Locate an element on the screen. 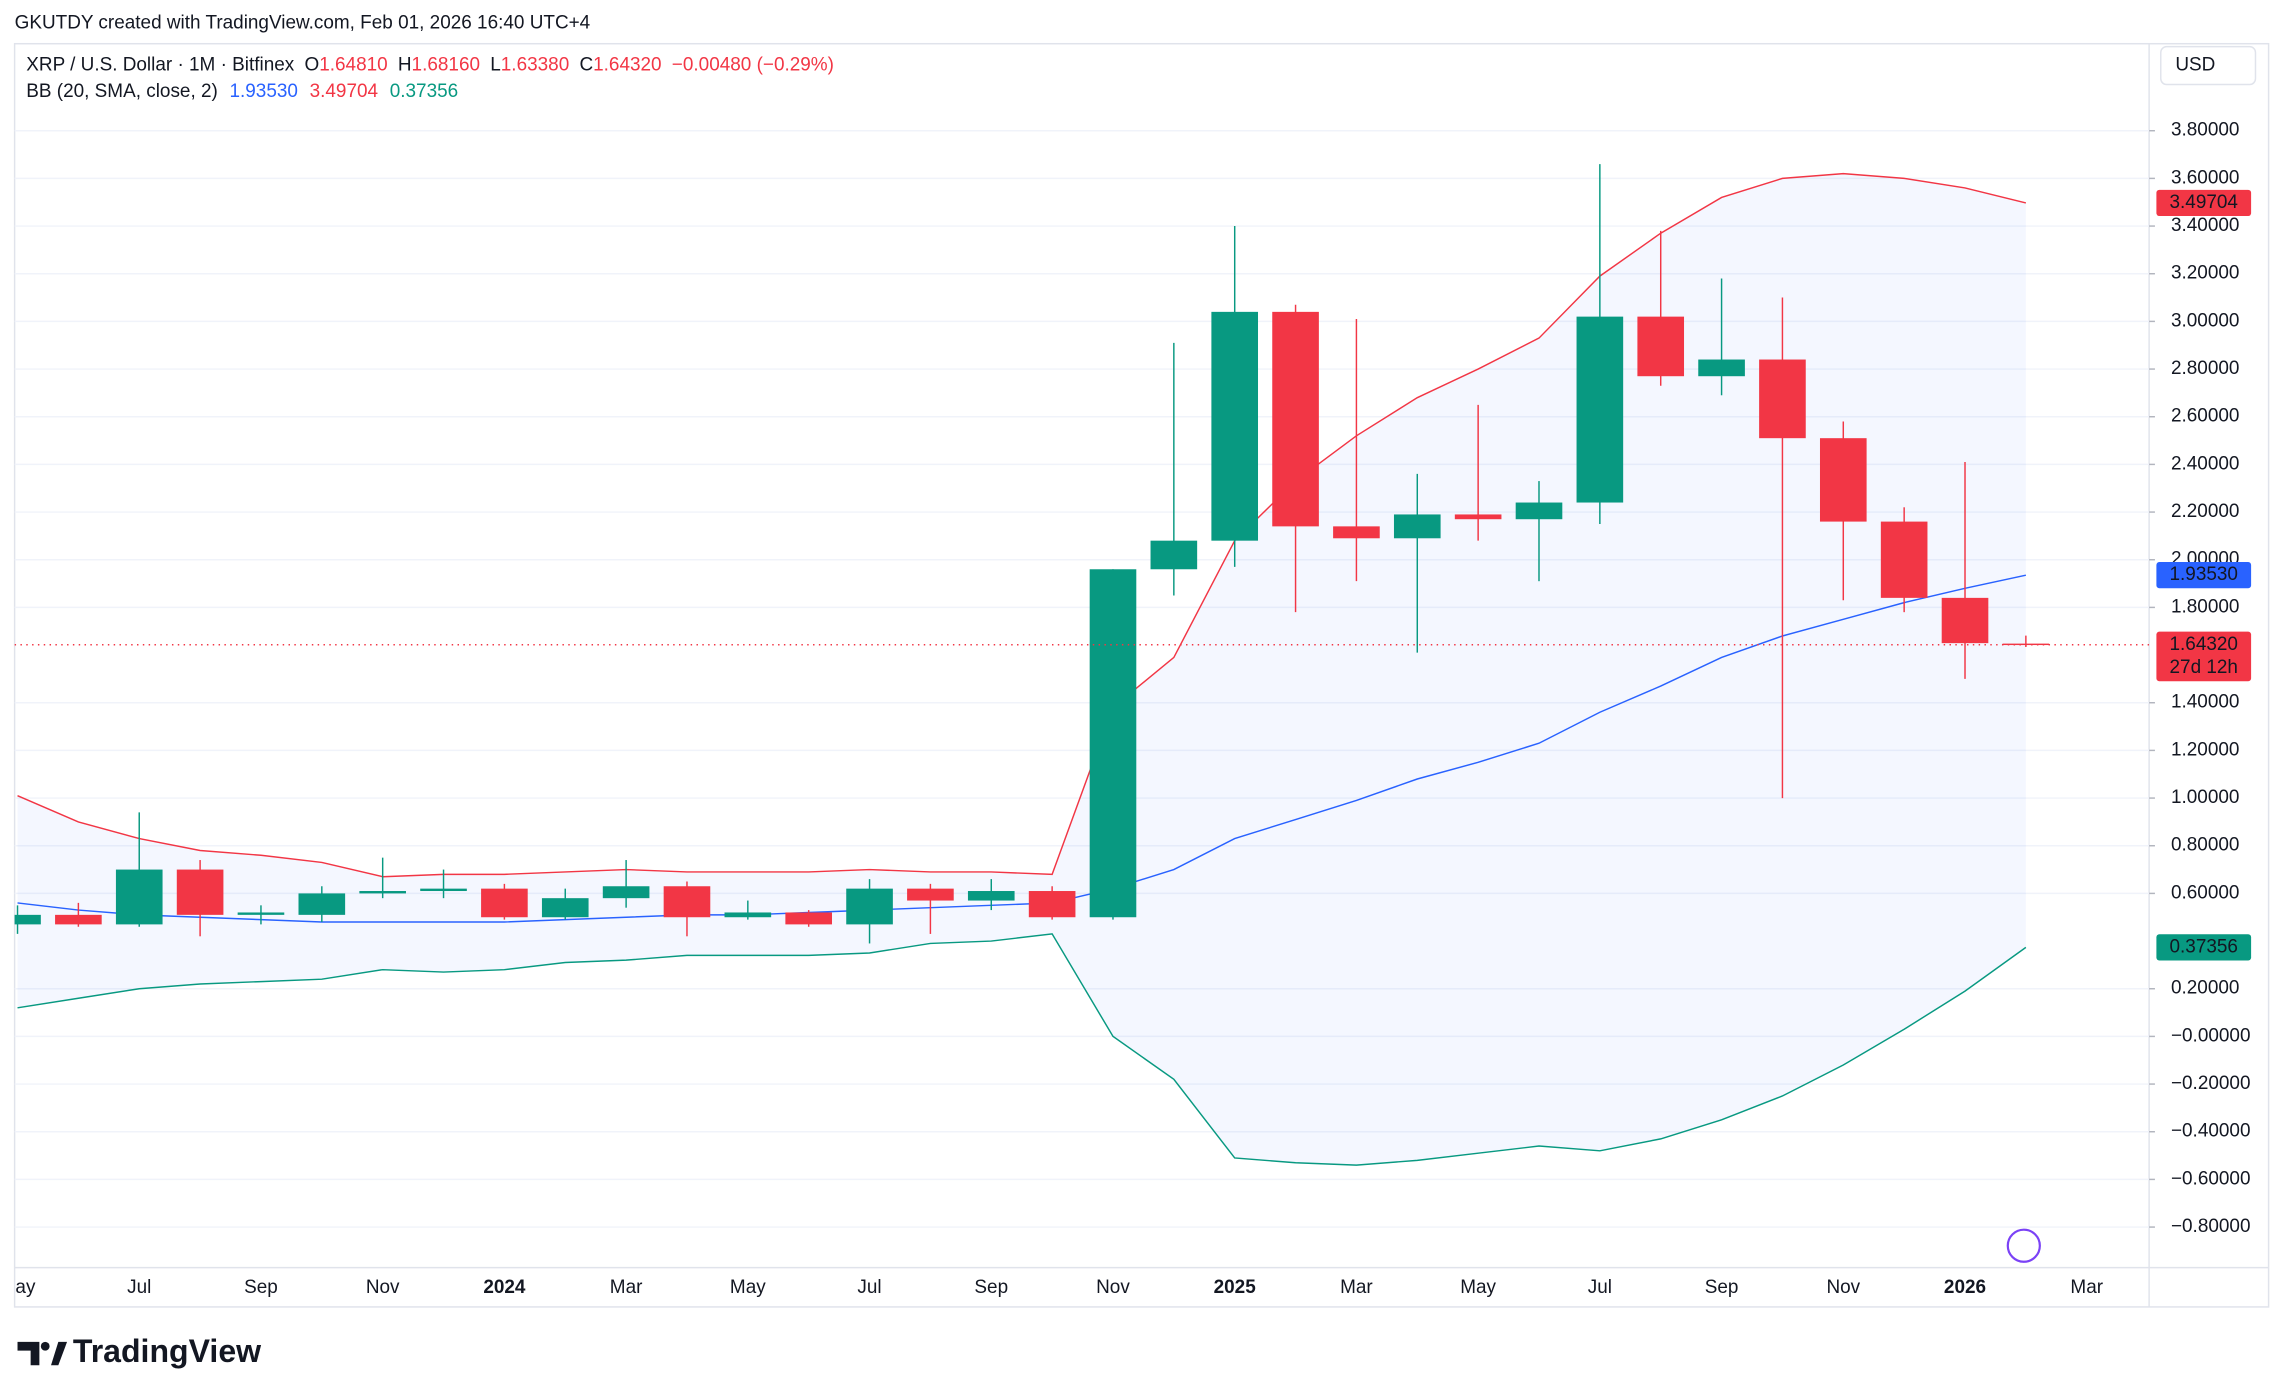 Image resolution: width=2273 pixels, height=1391 pixels. indicator-value: 0.37356 is located at coordinates (424, 91).